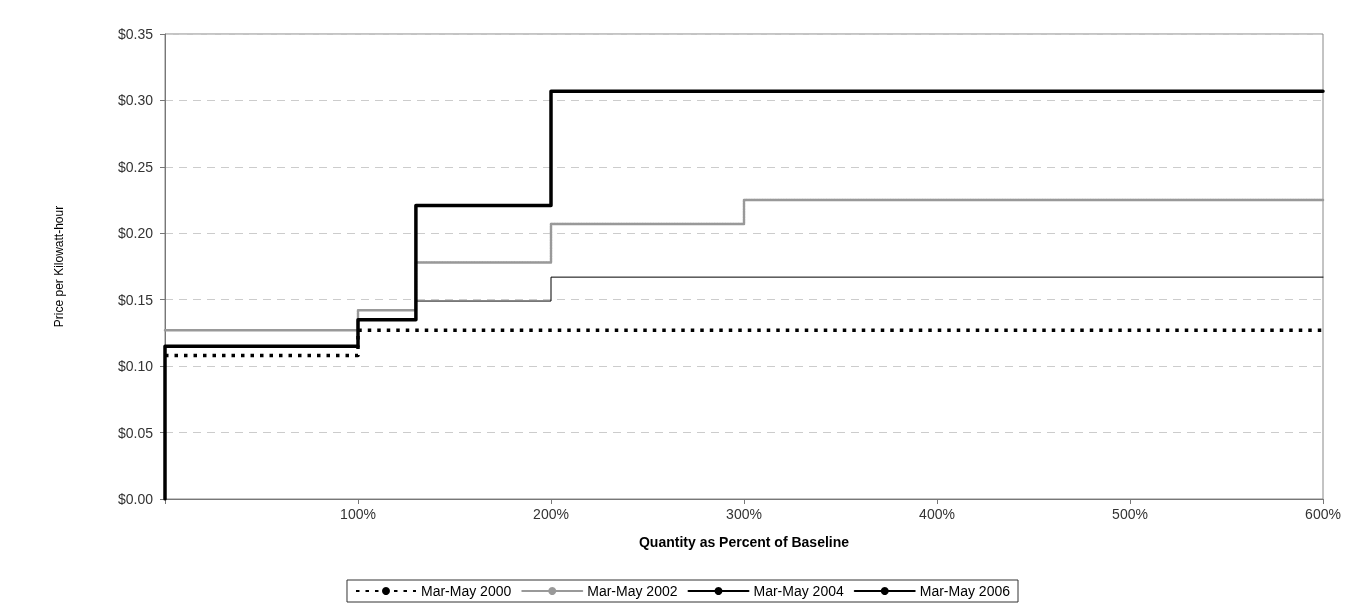 The width and height of the screenshot is (1365, 616). I want to click on y-tick-label: $0.00, so click(135, 499).